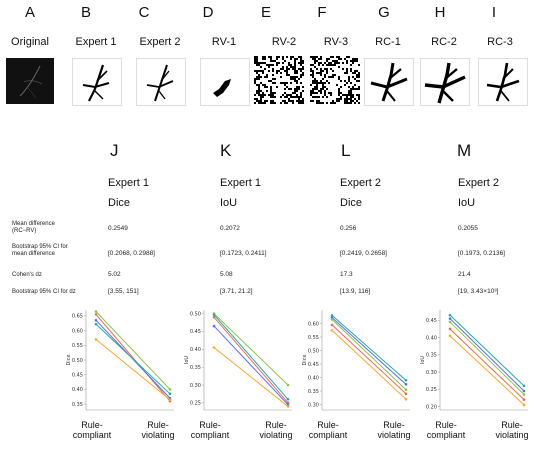 This screenshot has width=550, height=450. What do you see at coordinates (60, 251) in the screenshot?
I see `row-label-bootstrap-ci-mean: Bootstrap 95% CI for mean difference` at bounding box center [60, 251].